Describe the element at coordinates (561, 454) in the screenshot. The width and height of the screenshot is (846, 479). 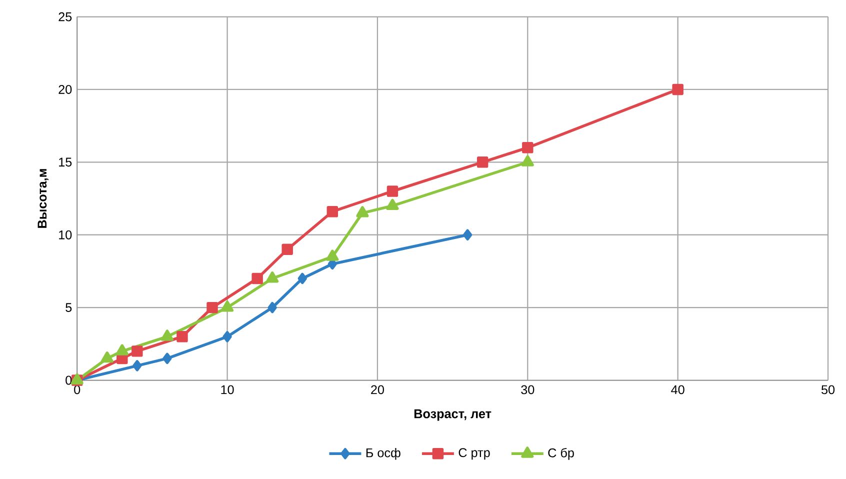
I see `legend-label: С бр` at that location.